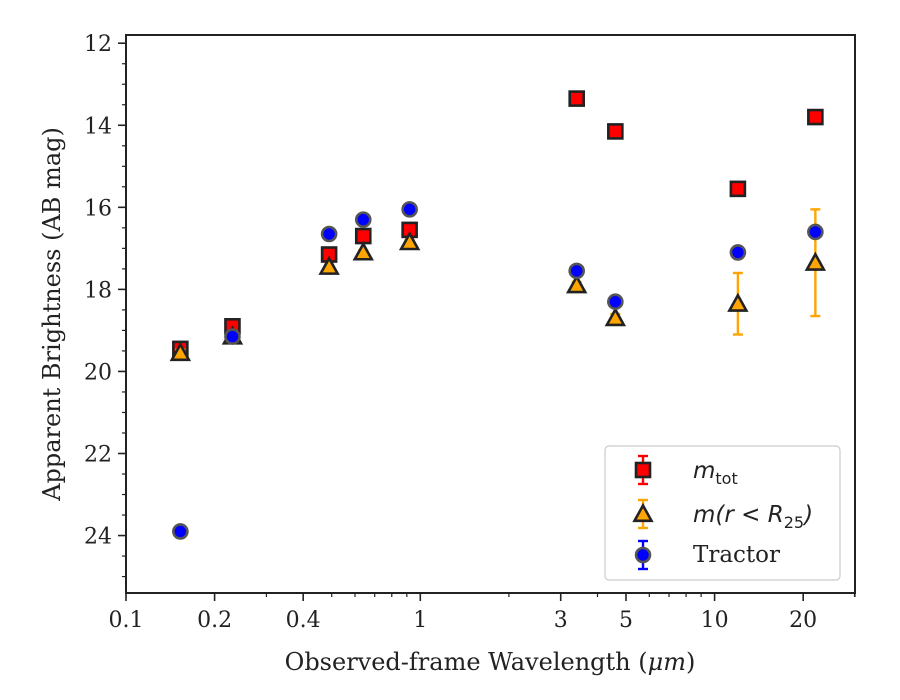 The width and height of the screenshot is (900, 700). I want to click on y-tick-label: 20, so click(98, 372).